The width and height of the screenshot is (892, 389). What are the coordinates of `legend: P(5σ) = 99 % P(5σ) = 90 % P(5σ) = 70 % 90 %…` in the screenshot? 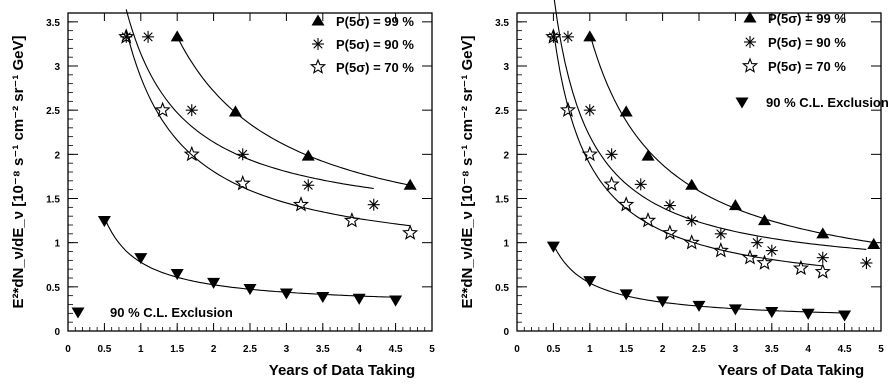 It's located at (812, 60).